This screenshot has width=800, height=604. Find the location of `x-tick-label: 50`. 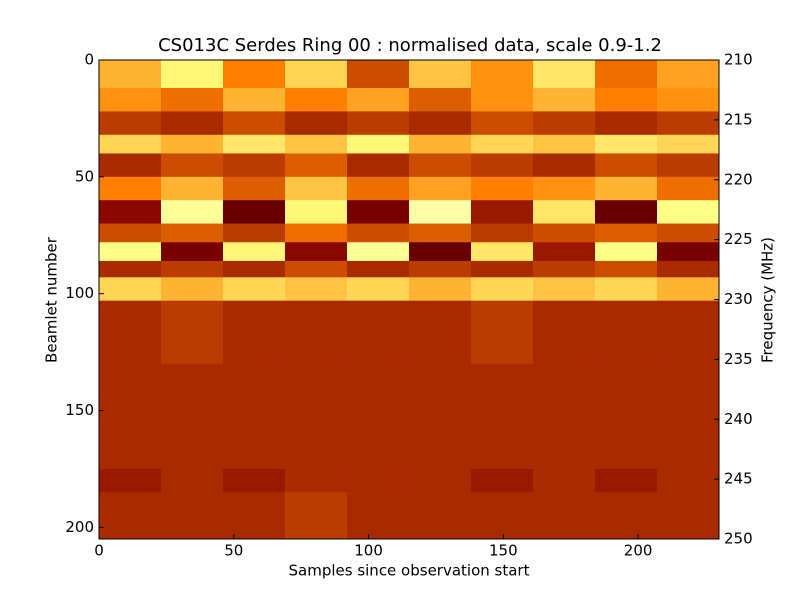

x-tick-label: 50 is located at coordinates (233, 551).